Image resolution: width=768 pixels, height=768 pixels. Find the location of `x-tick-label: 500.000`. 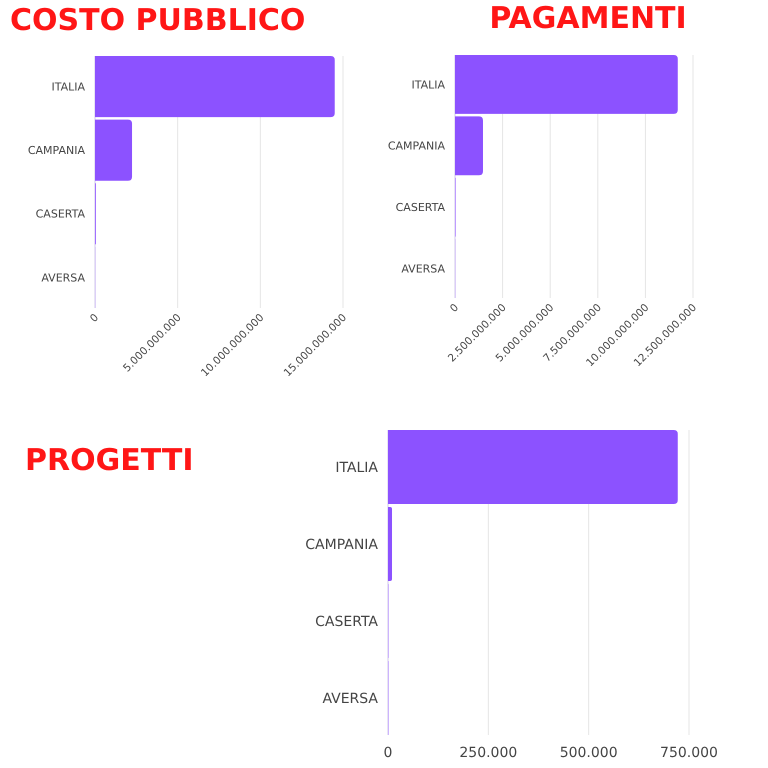

x-tick-label: 500.000 is located at coordinates (589, 753).